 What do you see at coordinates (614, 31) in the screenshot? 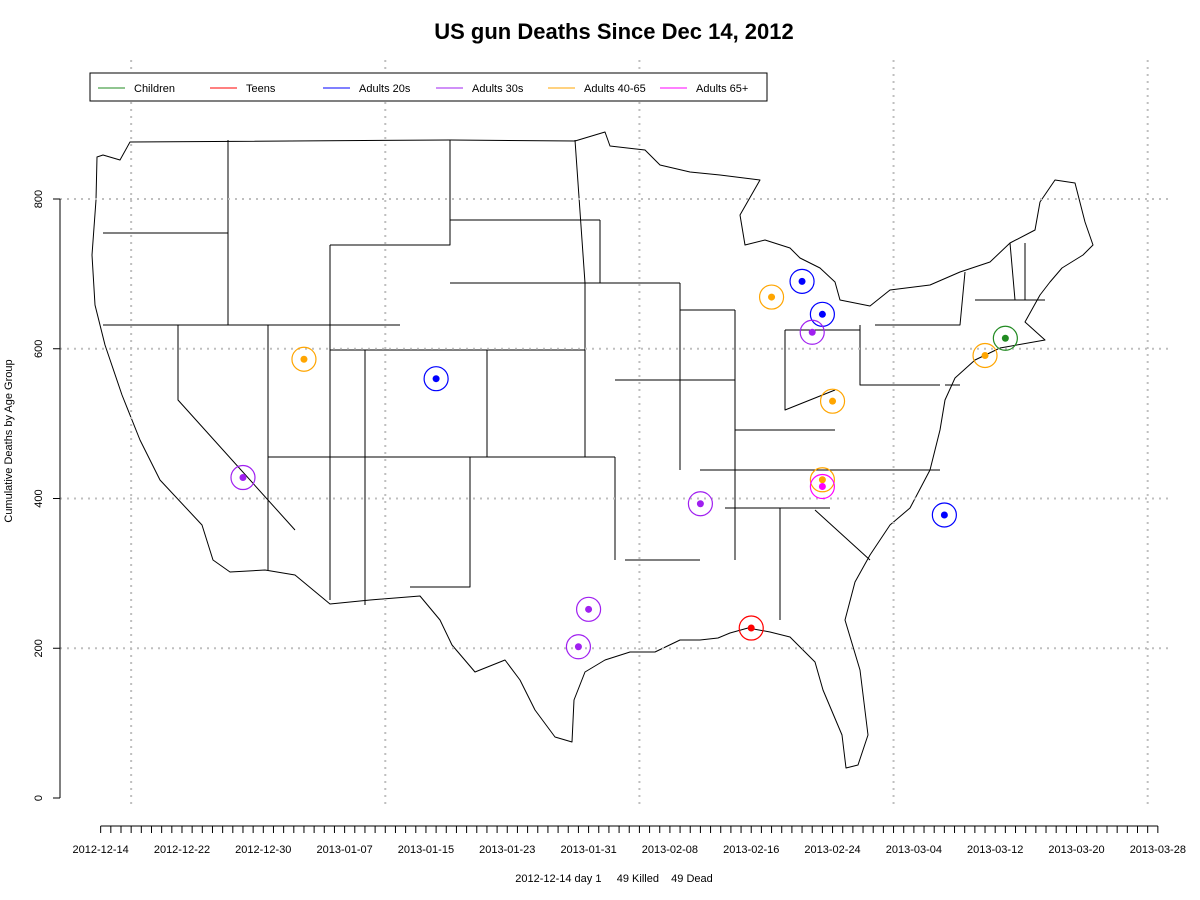
I see `chart-title: US gun Deaths Since Dec 14, 2012` at bounding box center [614, 31].